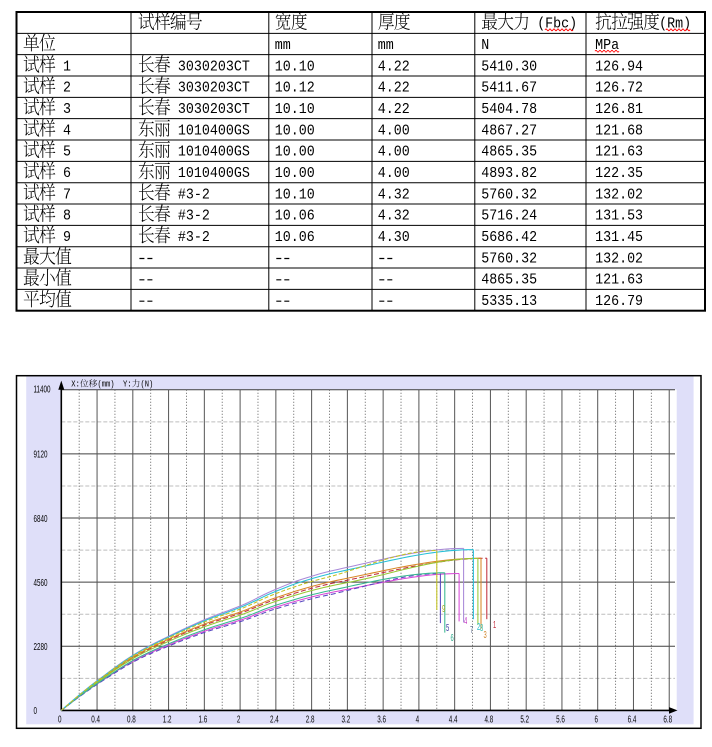 The width and height of the screenshot is (712, 747). Describe the element at coordinates (509, 67) in the screenshot. I see `svg-text: 5410.30` at that location.